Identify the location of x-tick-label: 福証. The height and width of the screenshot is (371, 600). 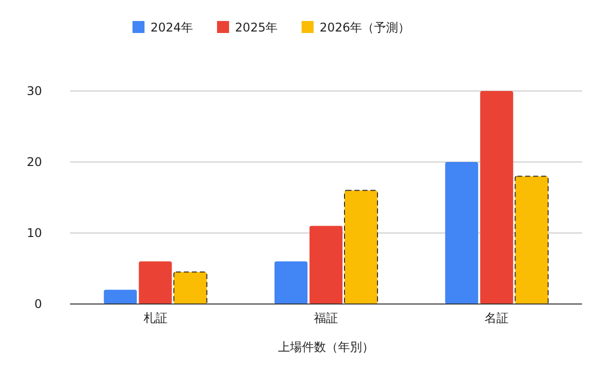
(326, 318).